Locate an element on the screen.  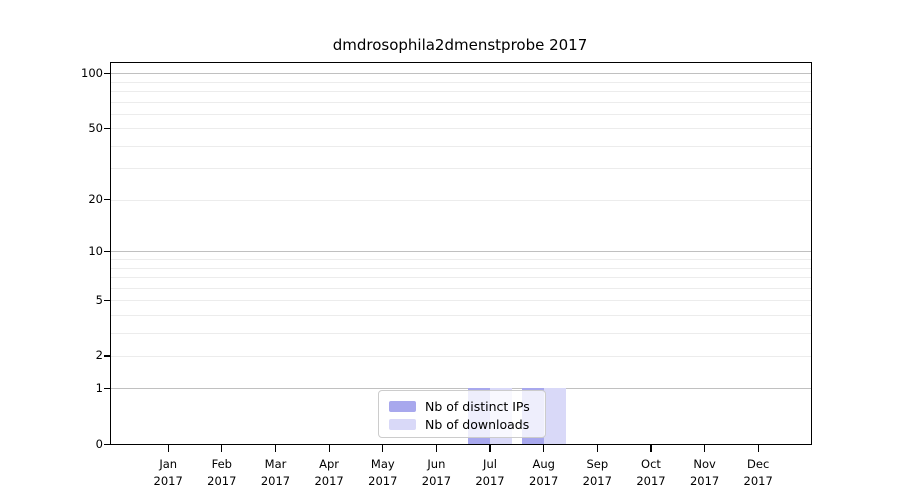
x-tick-label-oct: Oct 2017 is located at coordinates (651, 472).